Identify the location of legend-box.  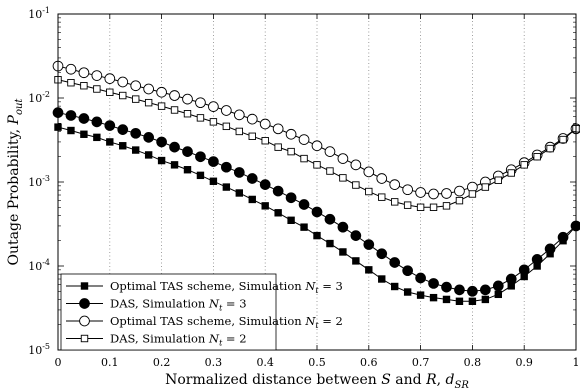
(168, 312).